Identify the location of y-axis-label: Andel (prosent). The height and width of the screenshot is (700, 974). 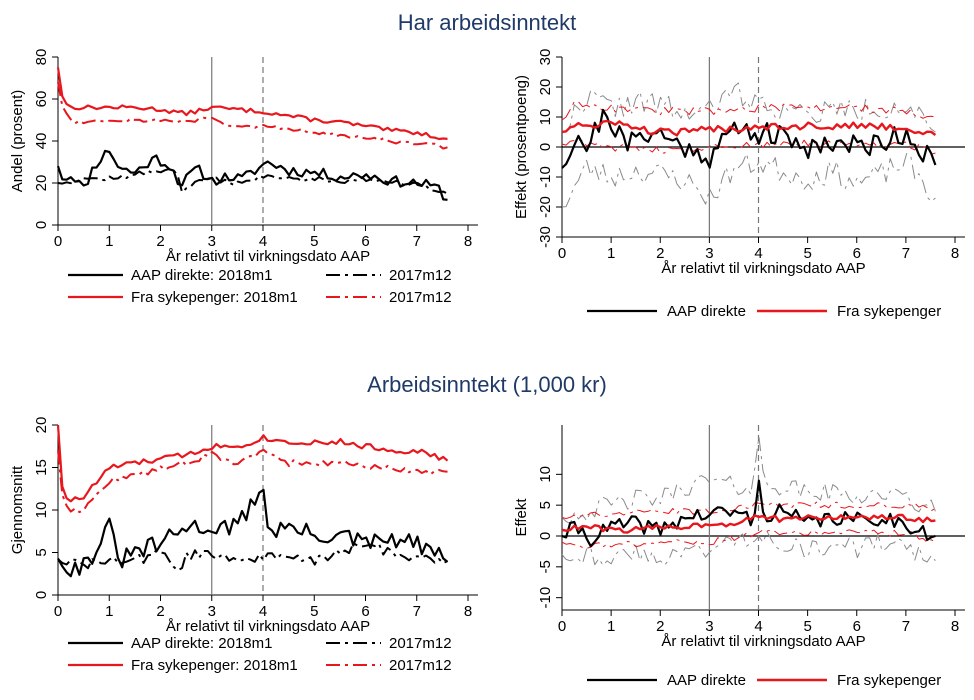
(17, 141).